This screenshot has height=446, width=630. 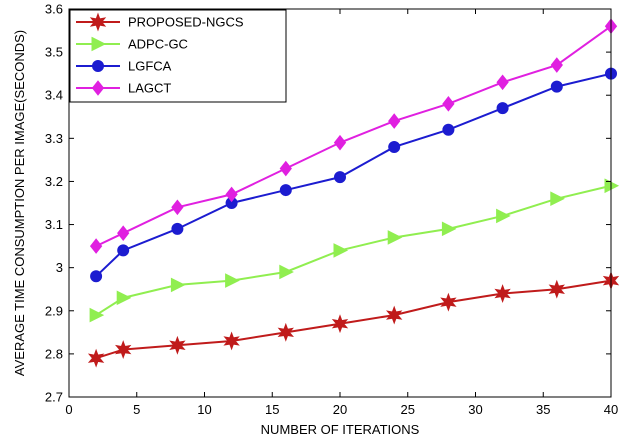 What do you see at coordinates (54, 52) in the screenshot?
I see `y-tick-label: 3.5` at bounding box center [54, 52].